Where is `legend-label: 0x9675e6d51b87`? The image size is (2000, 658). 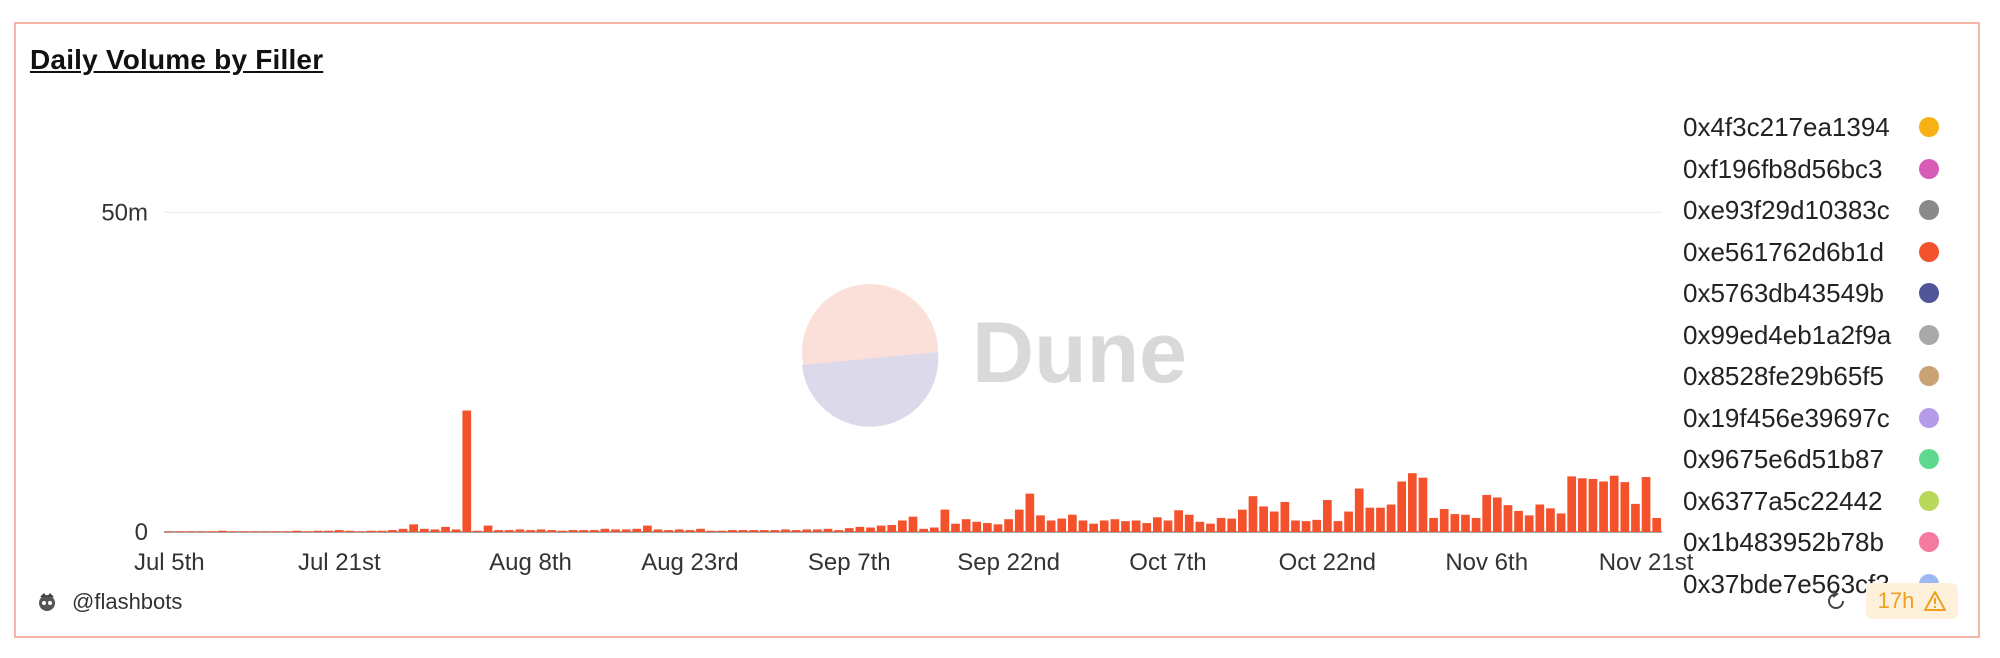 legend-label: 0x9675e6d51b87 is located at coordinates (1783, 459).